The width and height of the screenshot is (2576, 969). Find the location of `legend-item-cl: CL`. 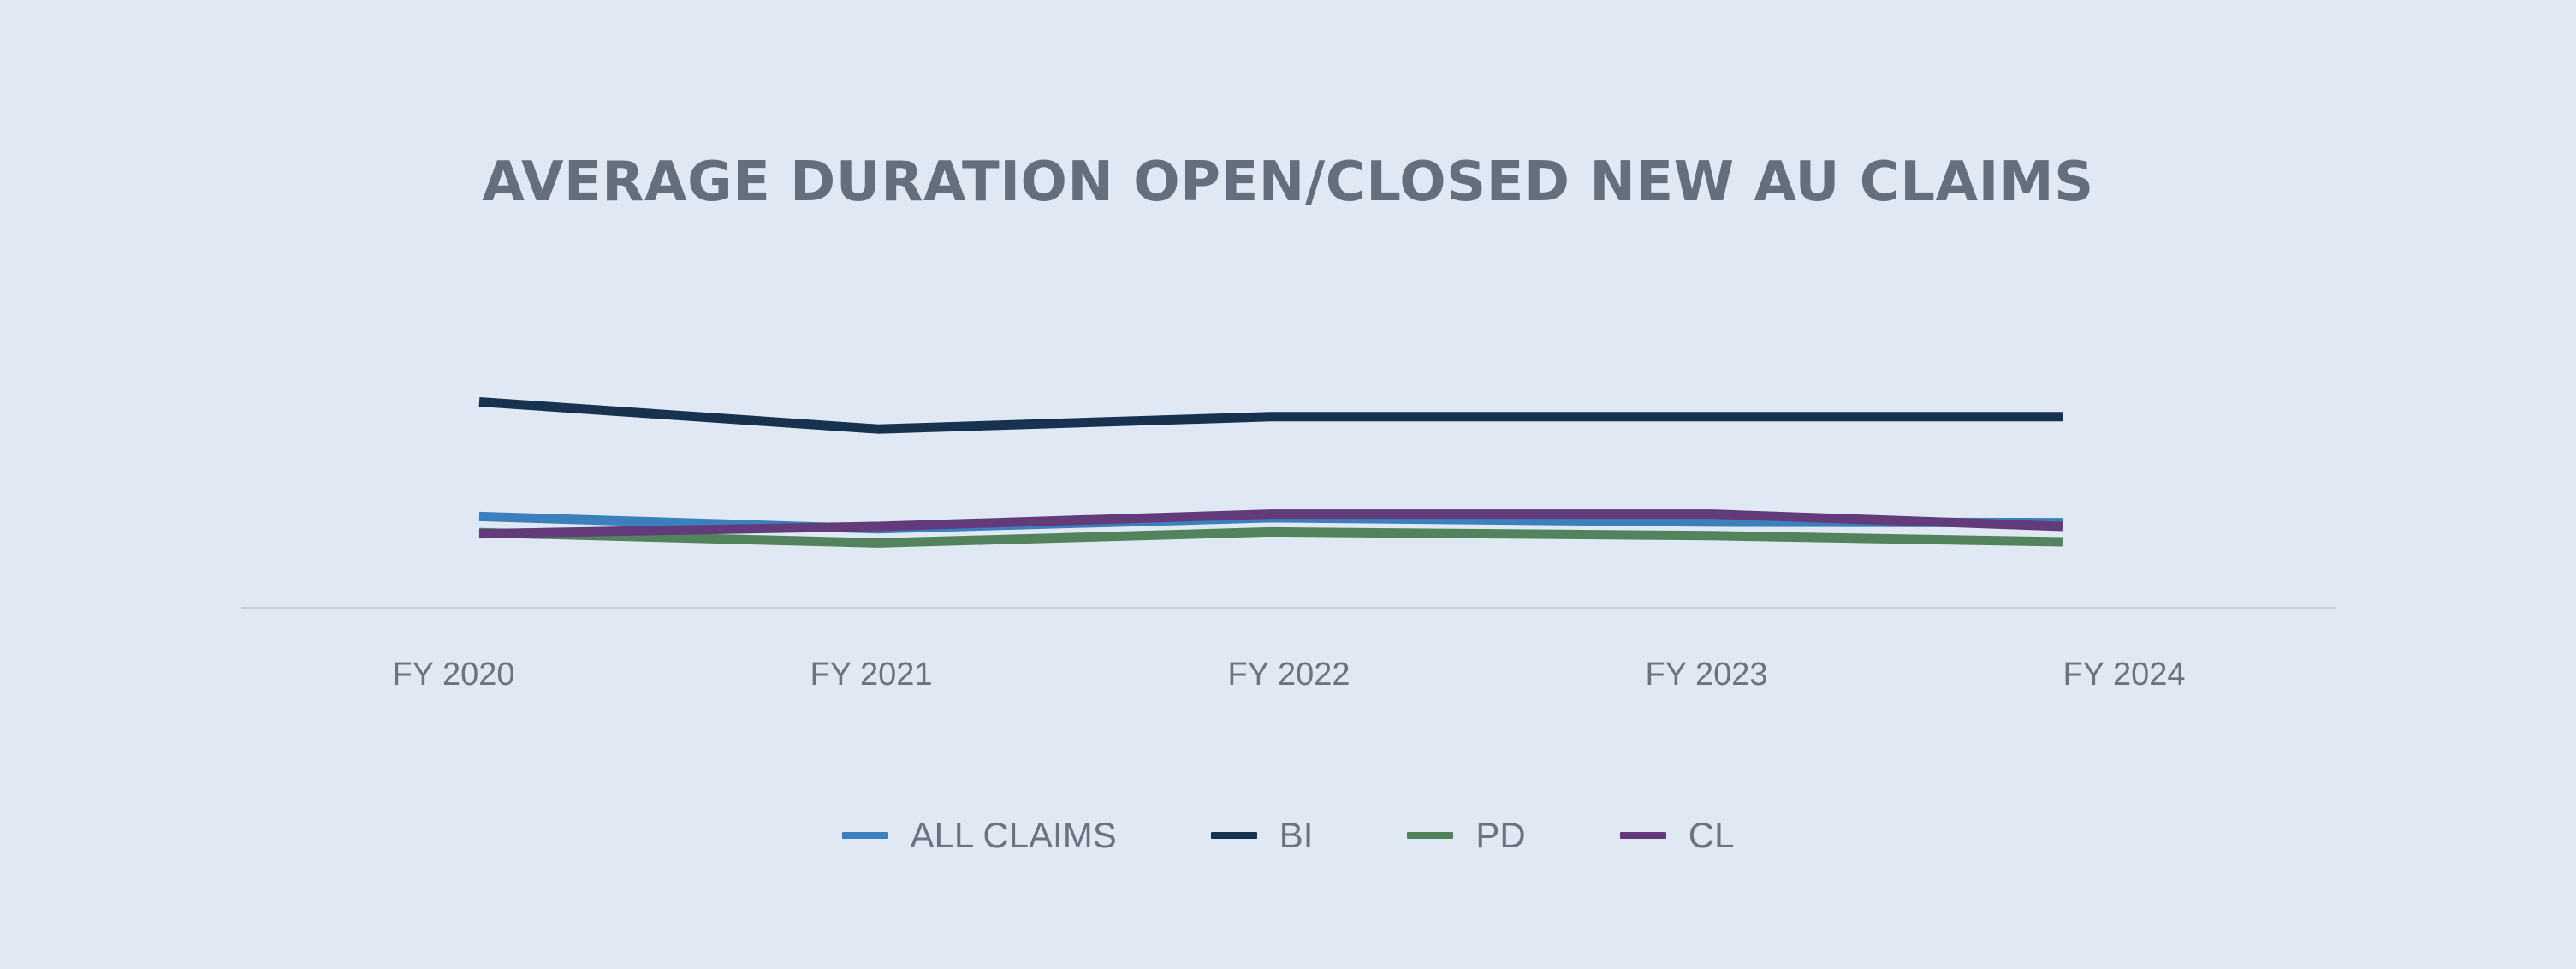

legend-item-cl: CL is located at coordinates (1677, 836).